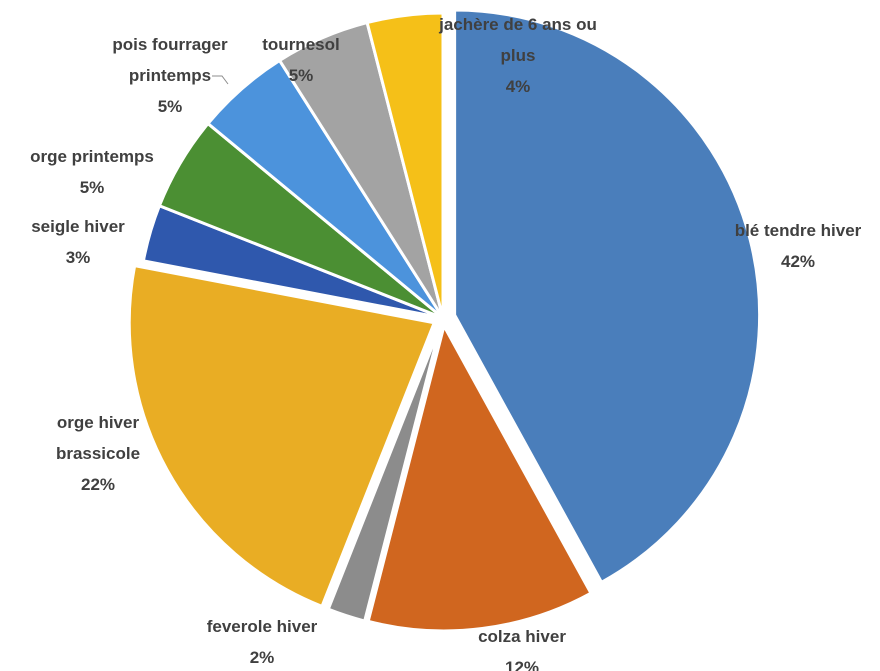 The image size is (880, 671). What do you see at coordinates (405, 165) in the screenshot?
I see `pie-slice-jachere-de-6-ans-ou-plus` at bounding box center [405, 165].